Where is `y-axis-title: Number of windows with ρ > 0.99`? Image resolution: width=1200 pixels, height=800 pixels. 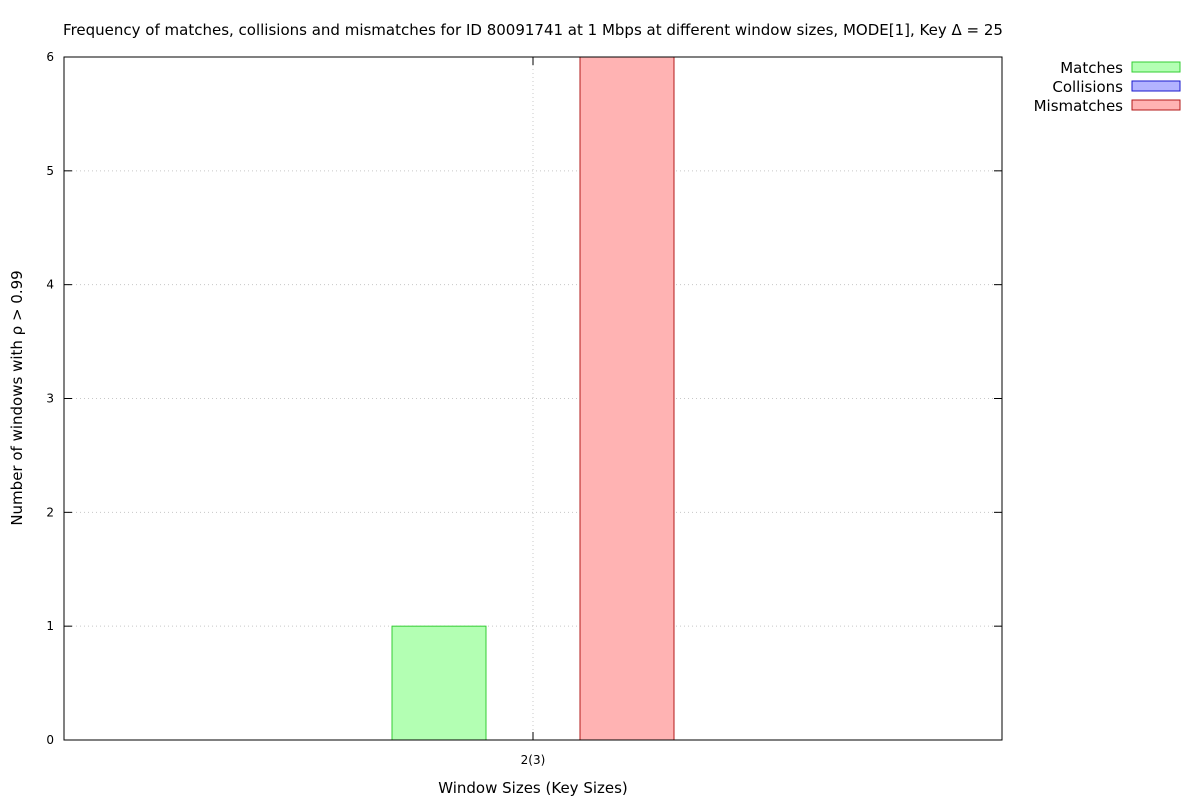
y-axis-title: Number of windows with ρ > 0.99 is located at coordinates (17, 397).